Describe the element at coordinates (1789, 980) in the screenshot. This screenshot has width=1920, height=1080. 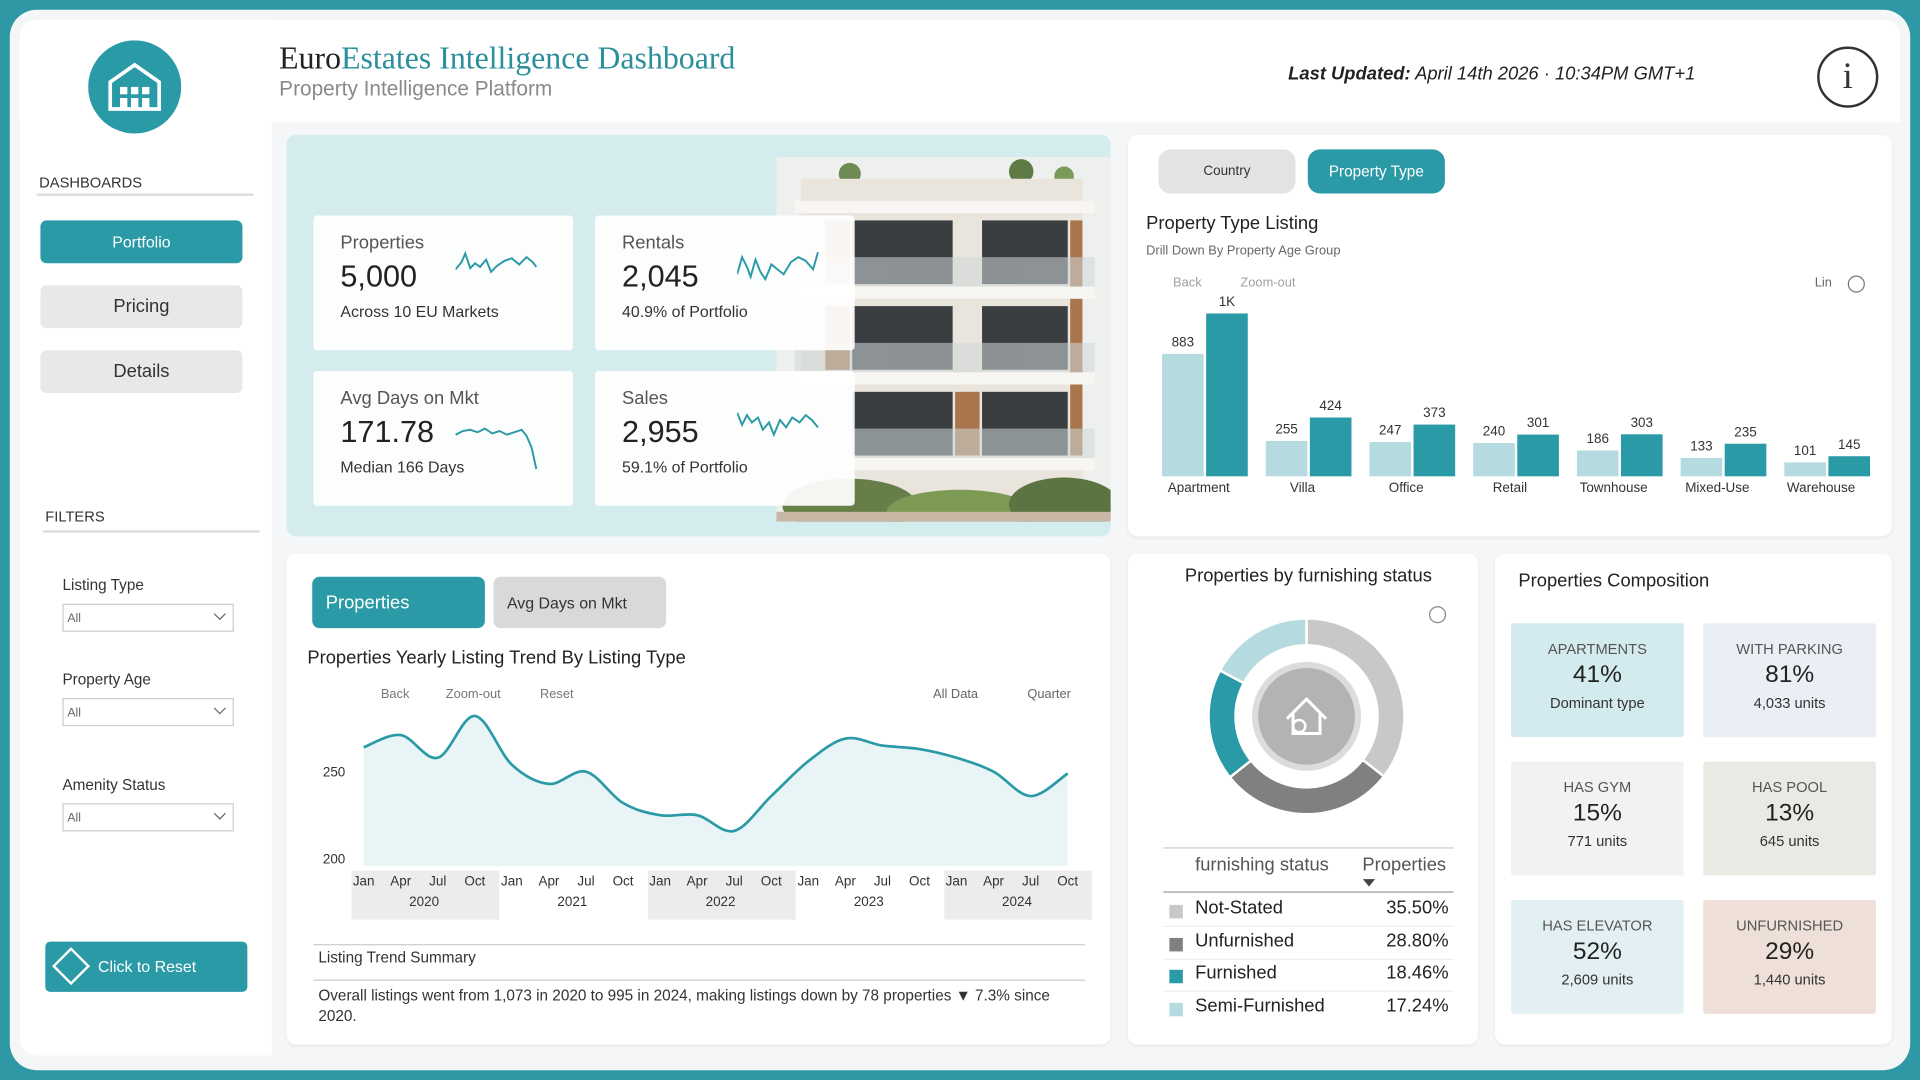
I see `card-note: 1,440 units` at that location.